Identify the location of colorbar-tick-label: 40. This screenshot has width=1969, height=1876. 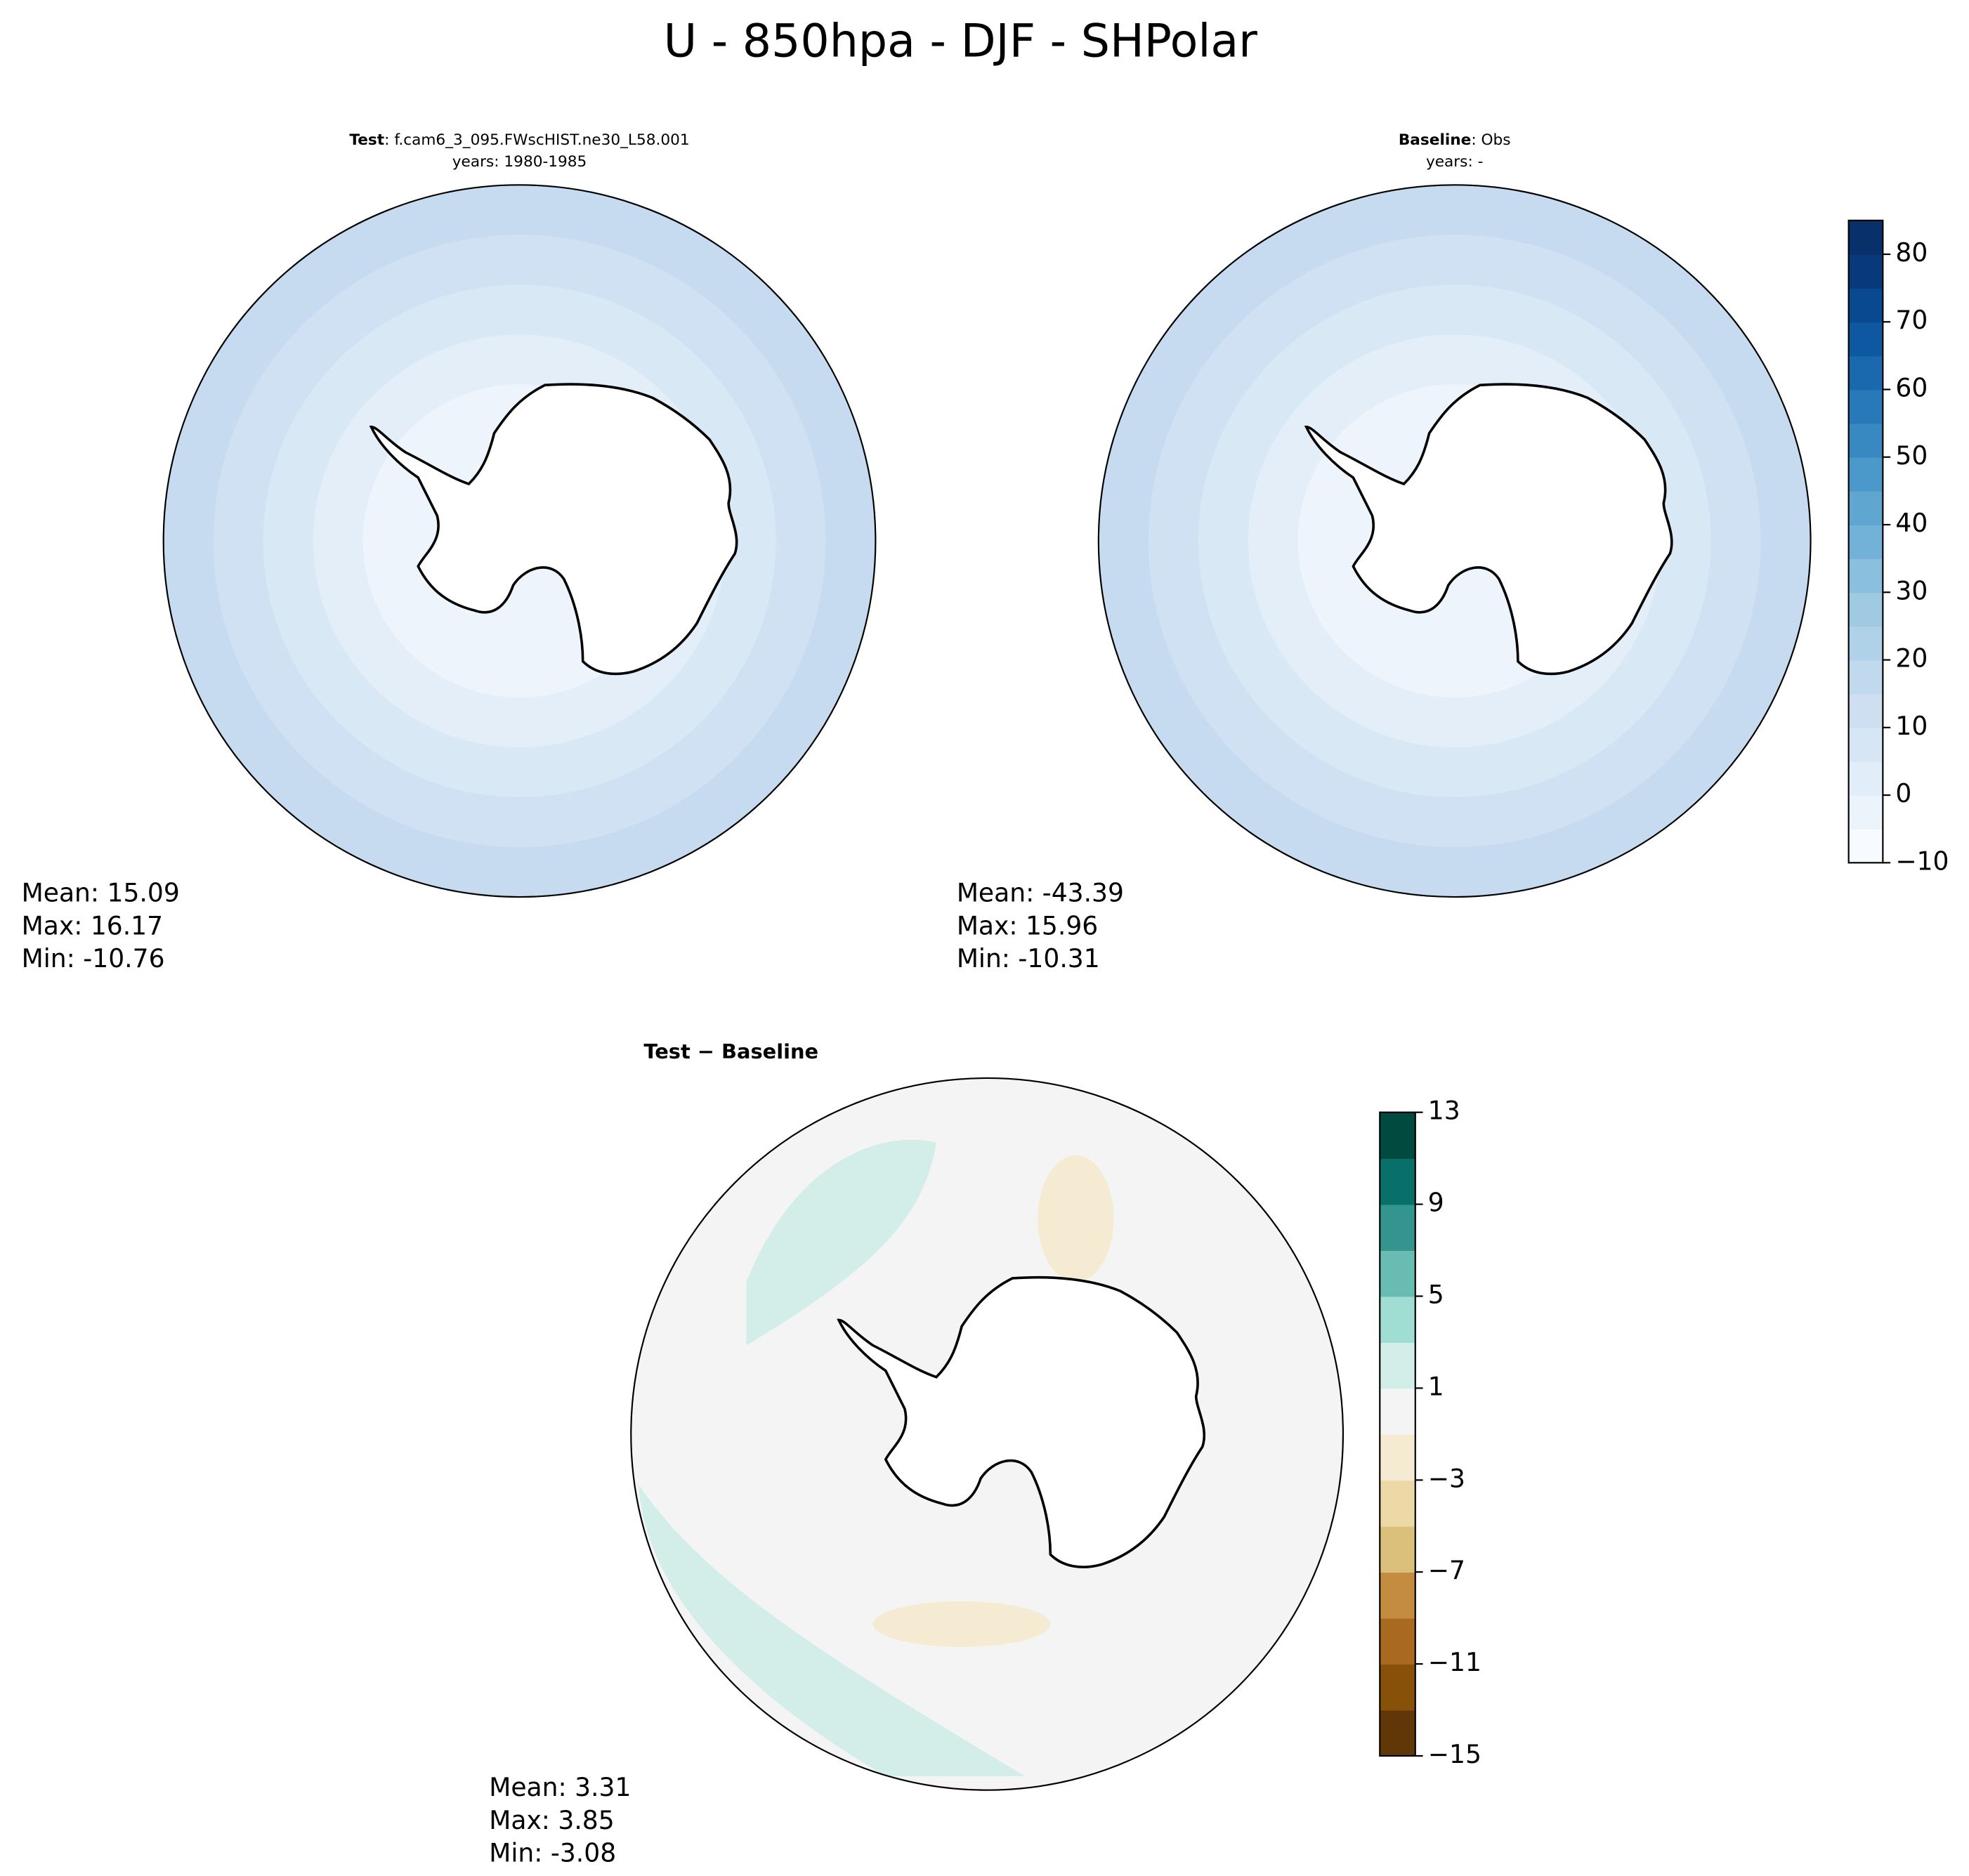
(1911, 524).